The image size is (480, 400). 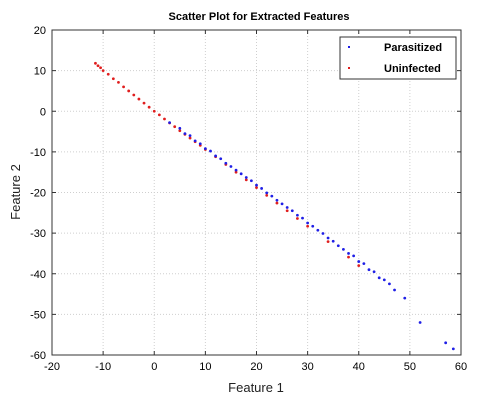 What do you see at coordinates (255, 367) in the screenshot?
I see `x-tick-labels: -20 -10 0 10 20 30 40 50 60` at bounding box center [255, 367].